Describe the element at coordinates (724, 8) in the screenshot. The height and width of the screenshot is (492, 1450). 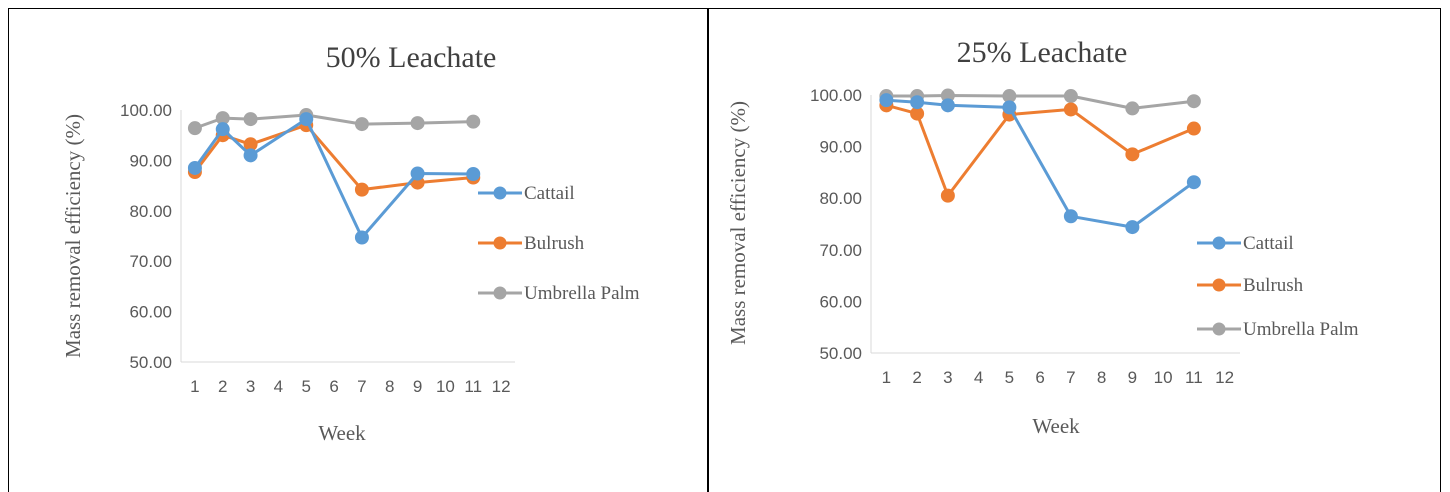
I see `frame-border-top` at that location.